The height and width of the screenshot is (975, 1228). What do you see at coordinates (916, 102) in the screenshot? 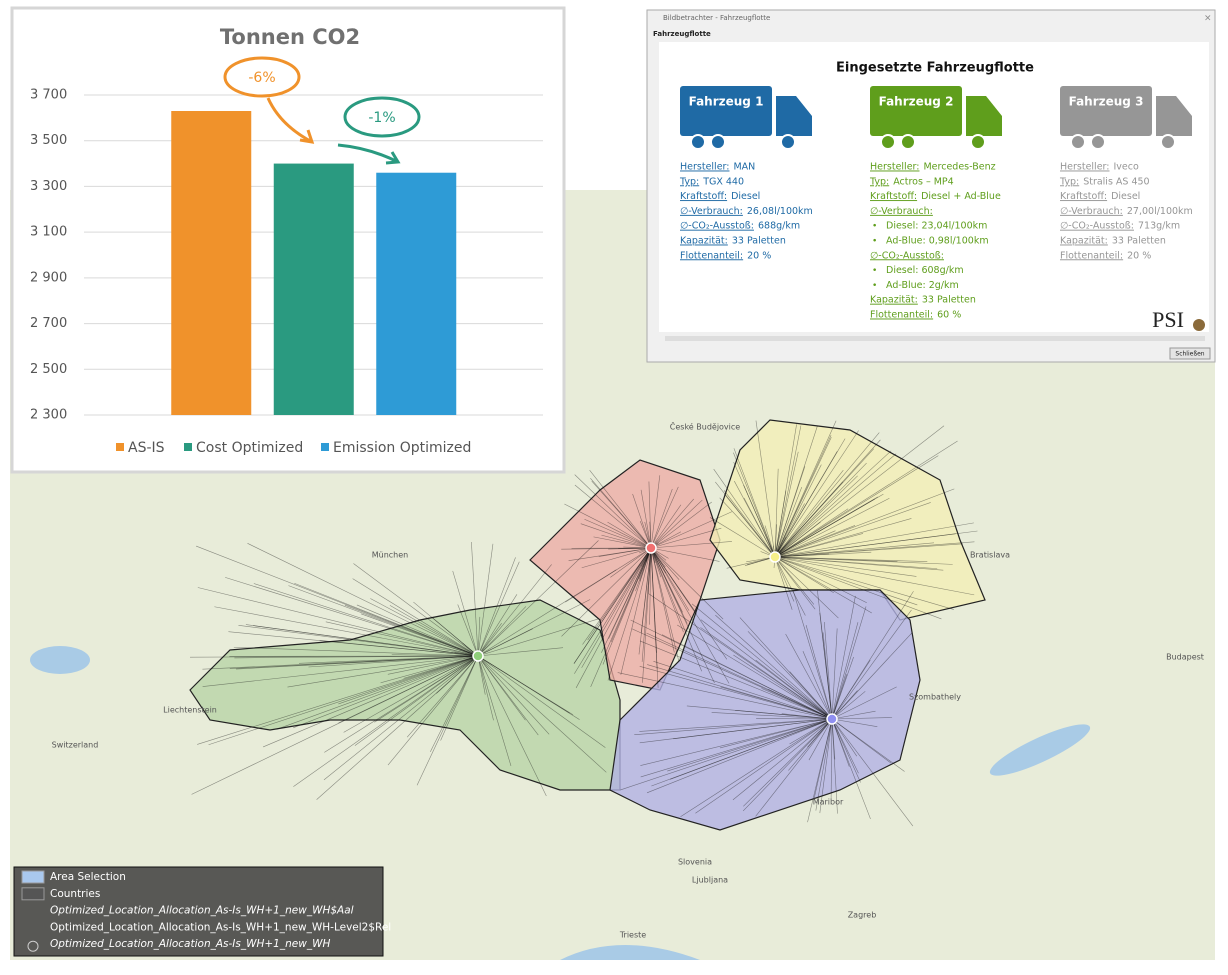
I see `truck-label: Fahrzeug 2` at bounding box center [916, 102].